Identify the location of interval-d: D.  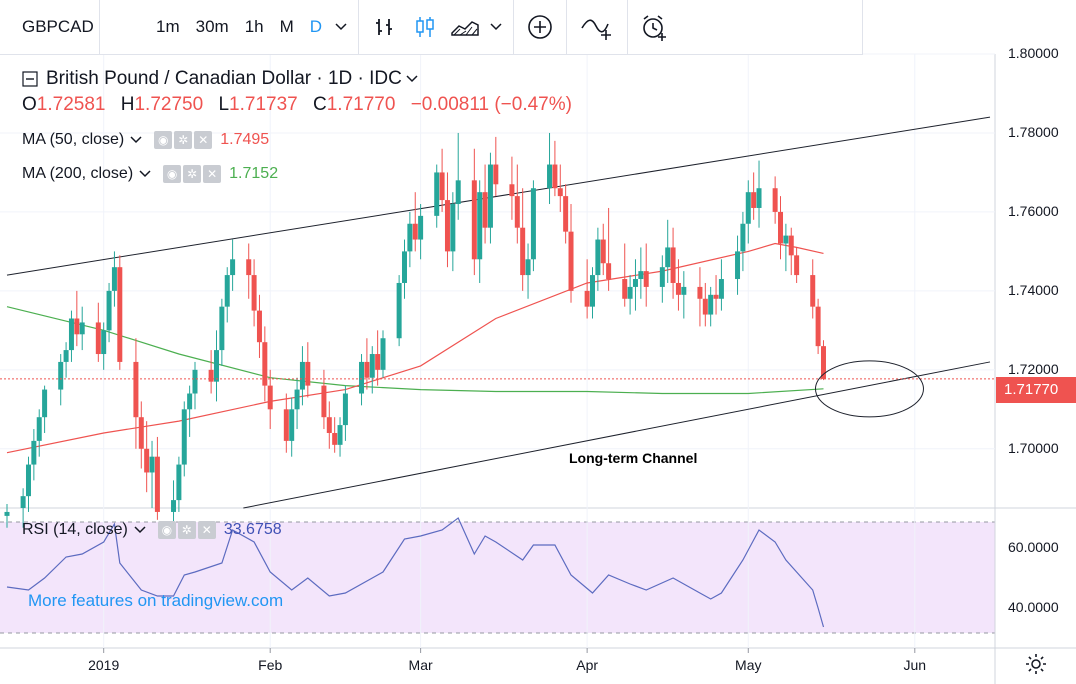
(316, 26).